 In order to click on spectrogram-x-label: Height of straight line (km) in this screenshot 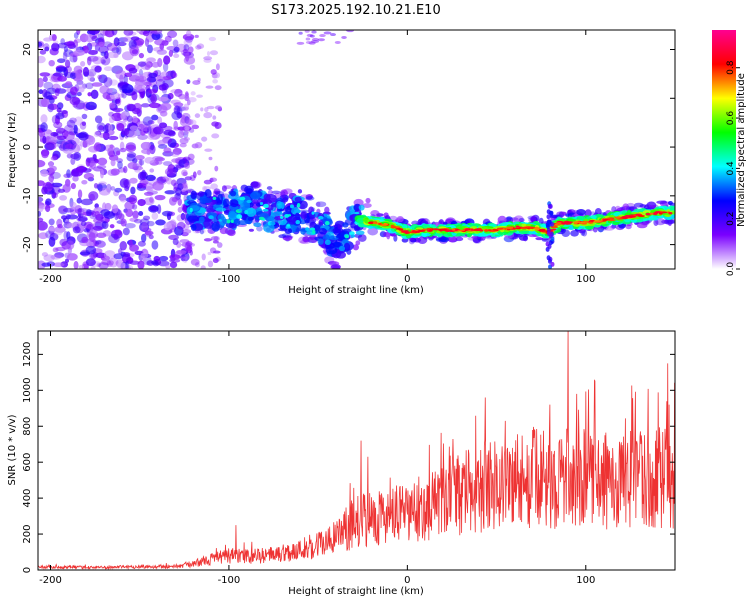, I will do `click(356, 290)`.